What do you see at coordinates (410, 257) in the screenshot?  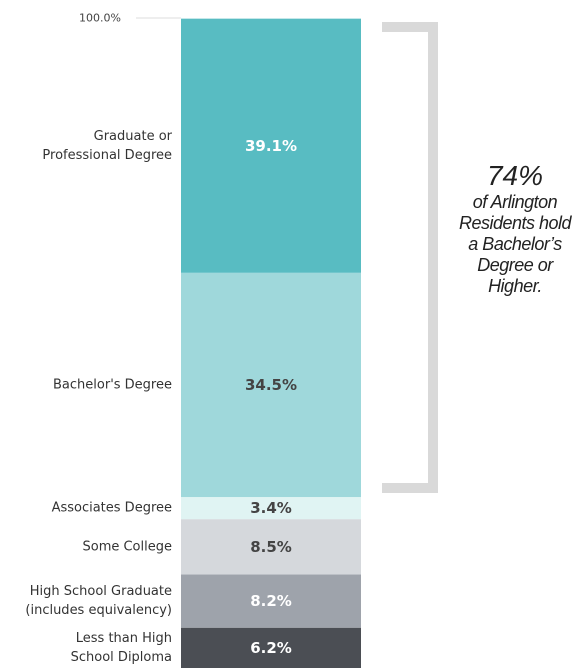 I see `bracket` at bounding box center [410, 257].